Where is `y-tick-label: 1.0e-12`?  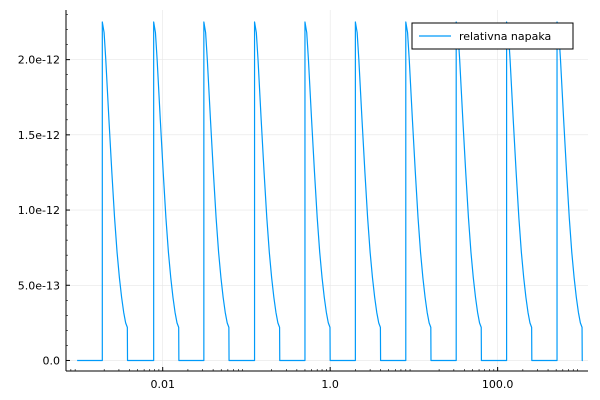 y-tick-label: 1.0e-12 is located at coordinates (39, 210).